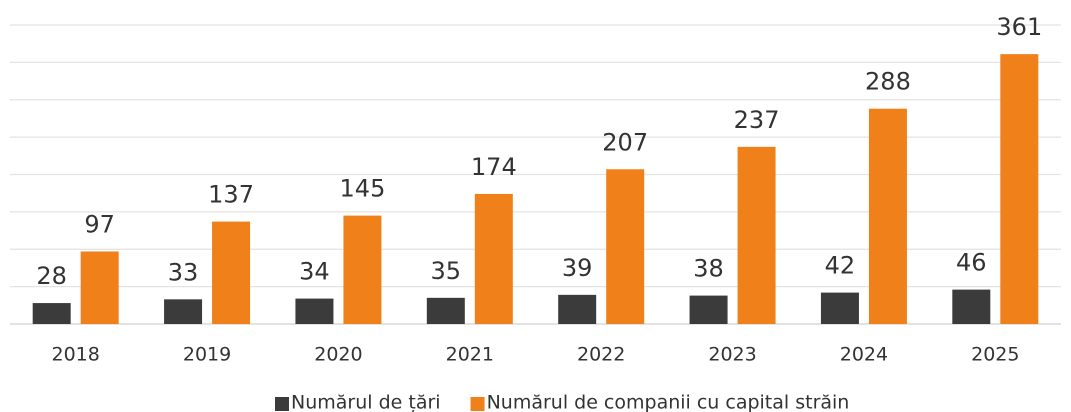  I want to click on value-label: 28, so click(51, 276).